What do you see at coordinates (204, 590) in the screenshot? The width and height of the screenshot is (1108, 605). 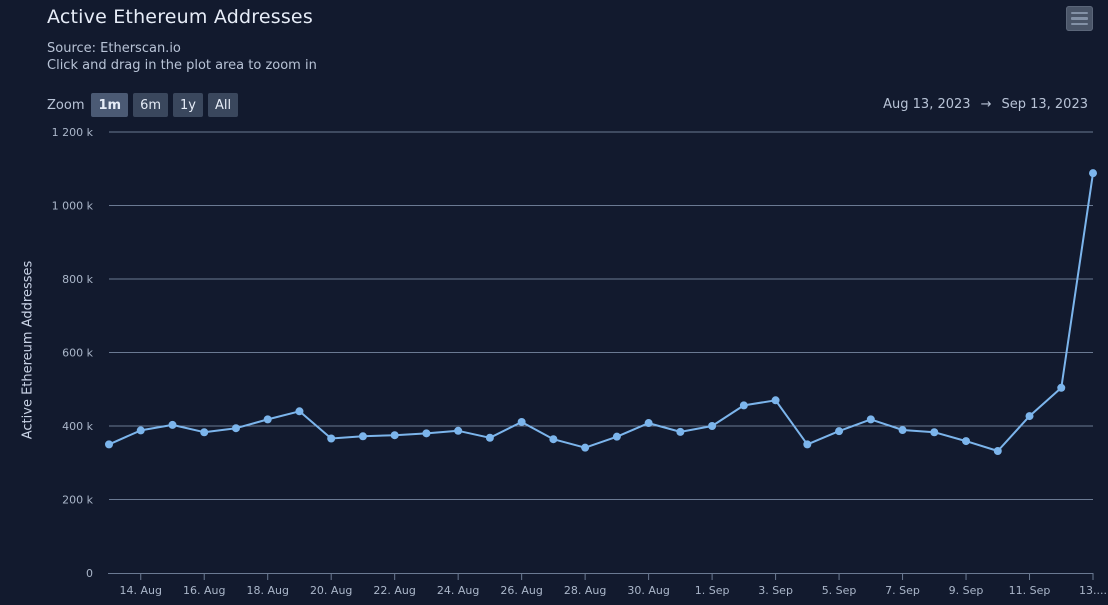 I see `x-tick-label: 16. Aug` at bounding box center [204, 590].